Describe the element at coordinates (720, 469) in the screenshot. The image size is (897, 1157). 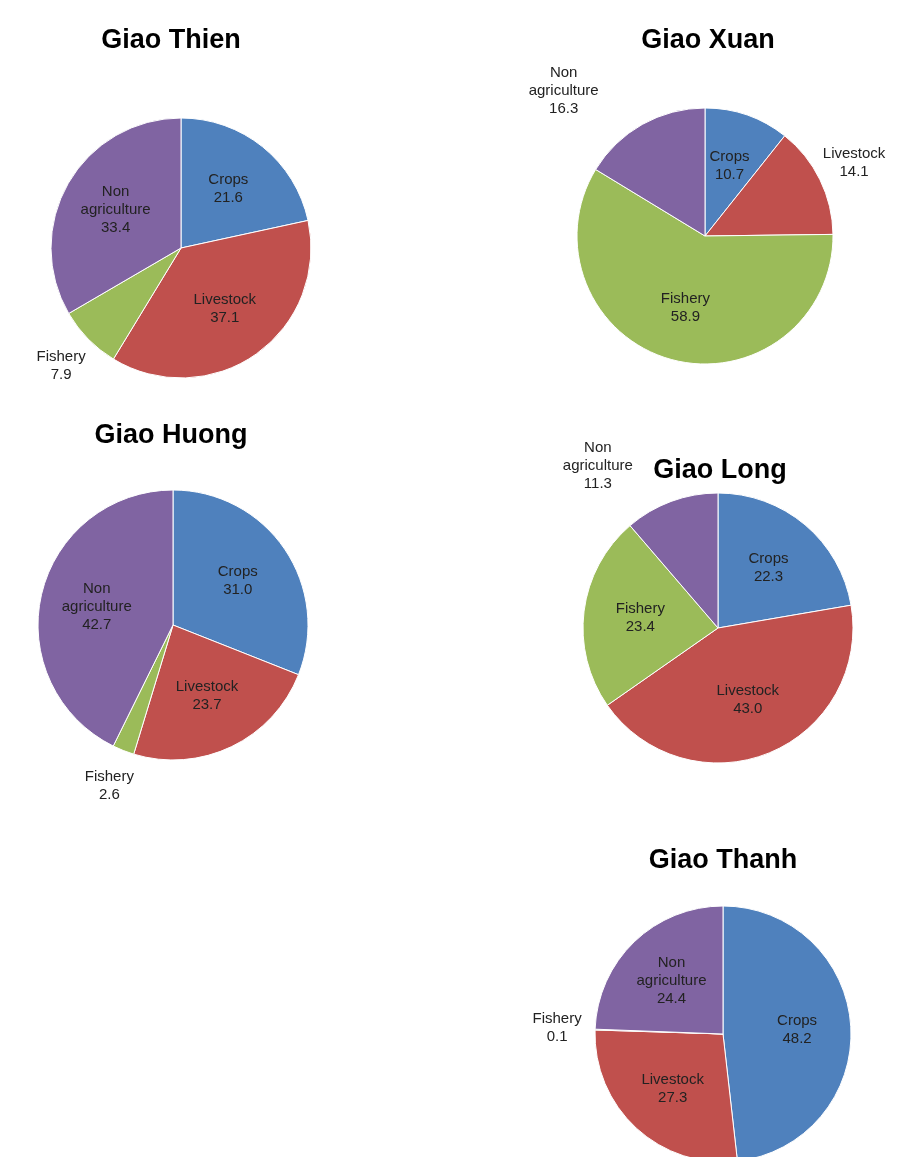
I see `chart-title: Giao Long` at that location.